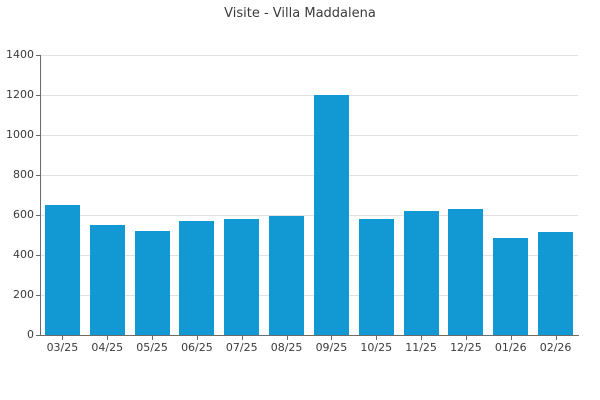 The height and width of the screenshot is (400, 600). What do you see at coordinates (62, 347) in the screenshot?
I see `x-tick-label-03/25: 03/25` at bounding box center [62, 347].